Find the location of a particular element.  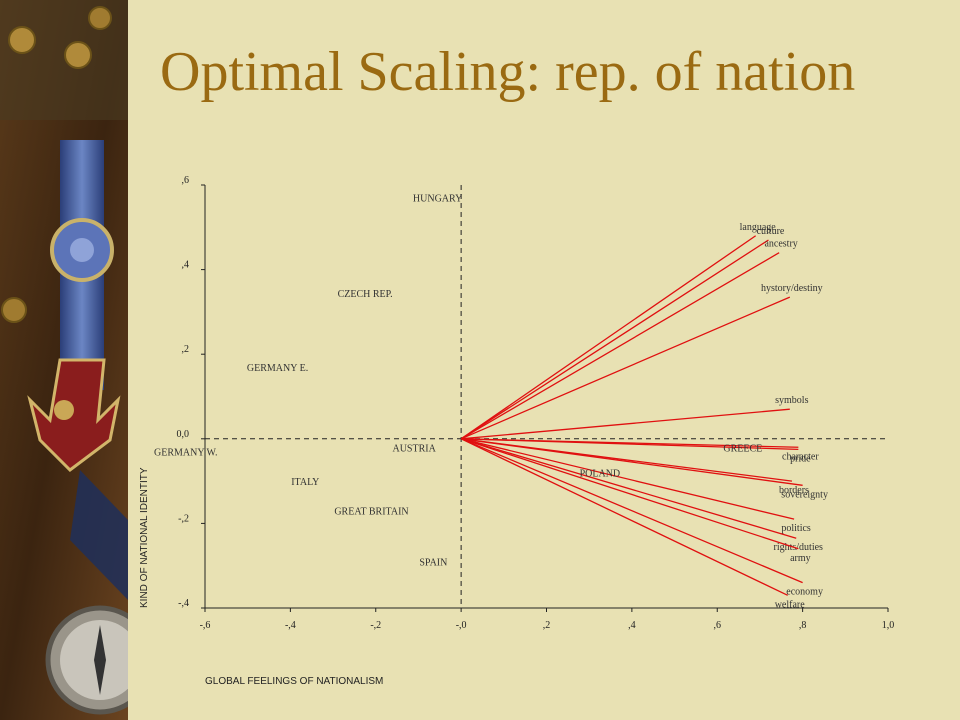

vector-label: welfare is located at coordinates (790, 604).